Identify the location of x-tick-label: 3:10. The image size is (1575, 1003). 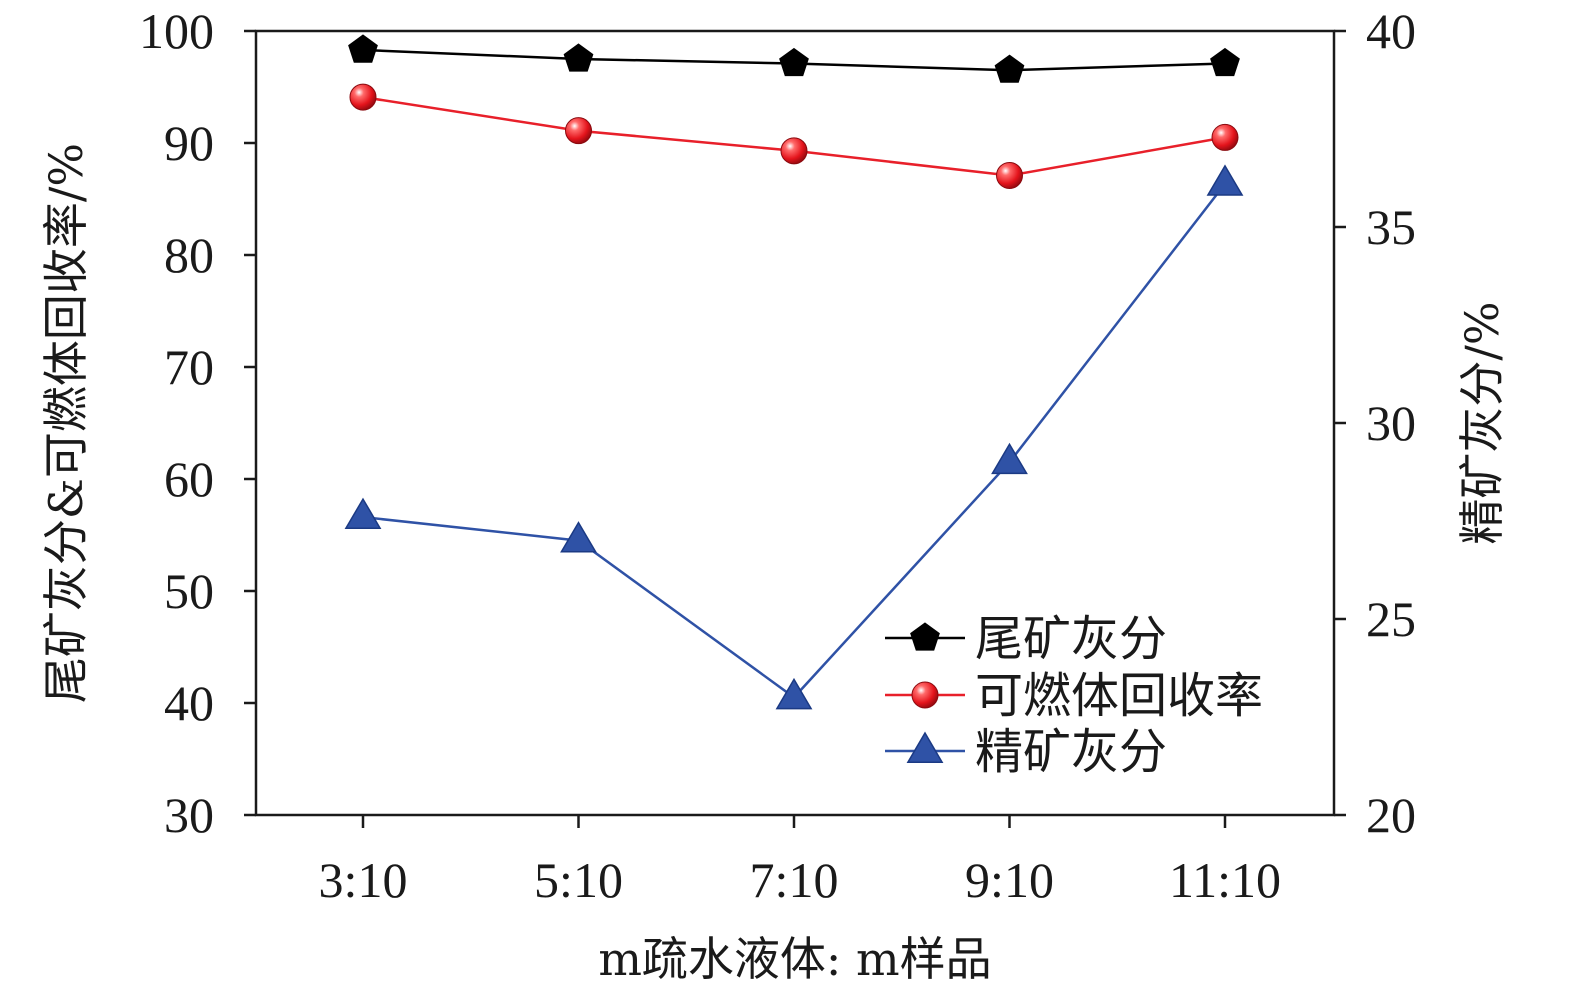
(363, 880).